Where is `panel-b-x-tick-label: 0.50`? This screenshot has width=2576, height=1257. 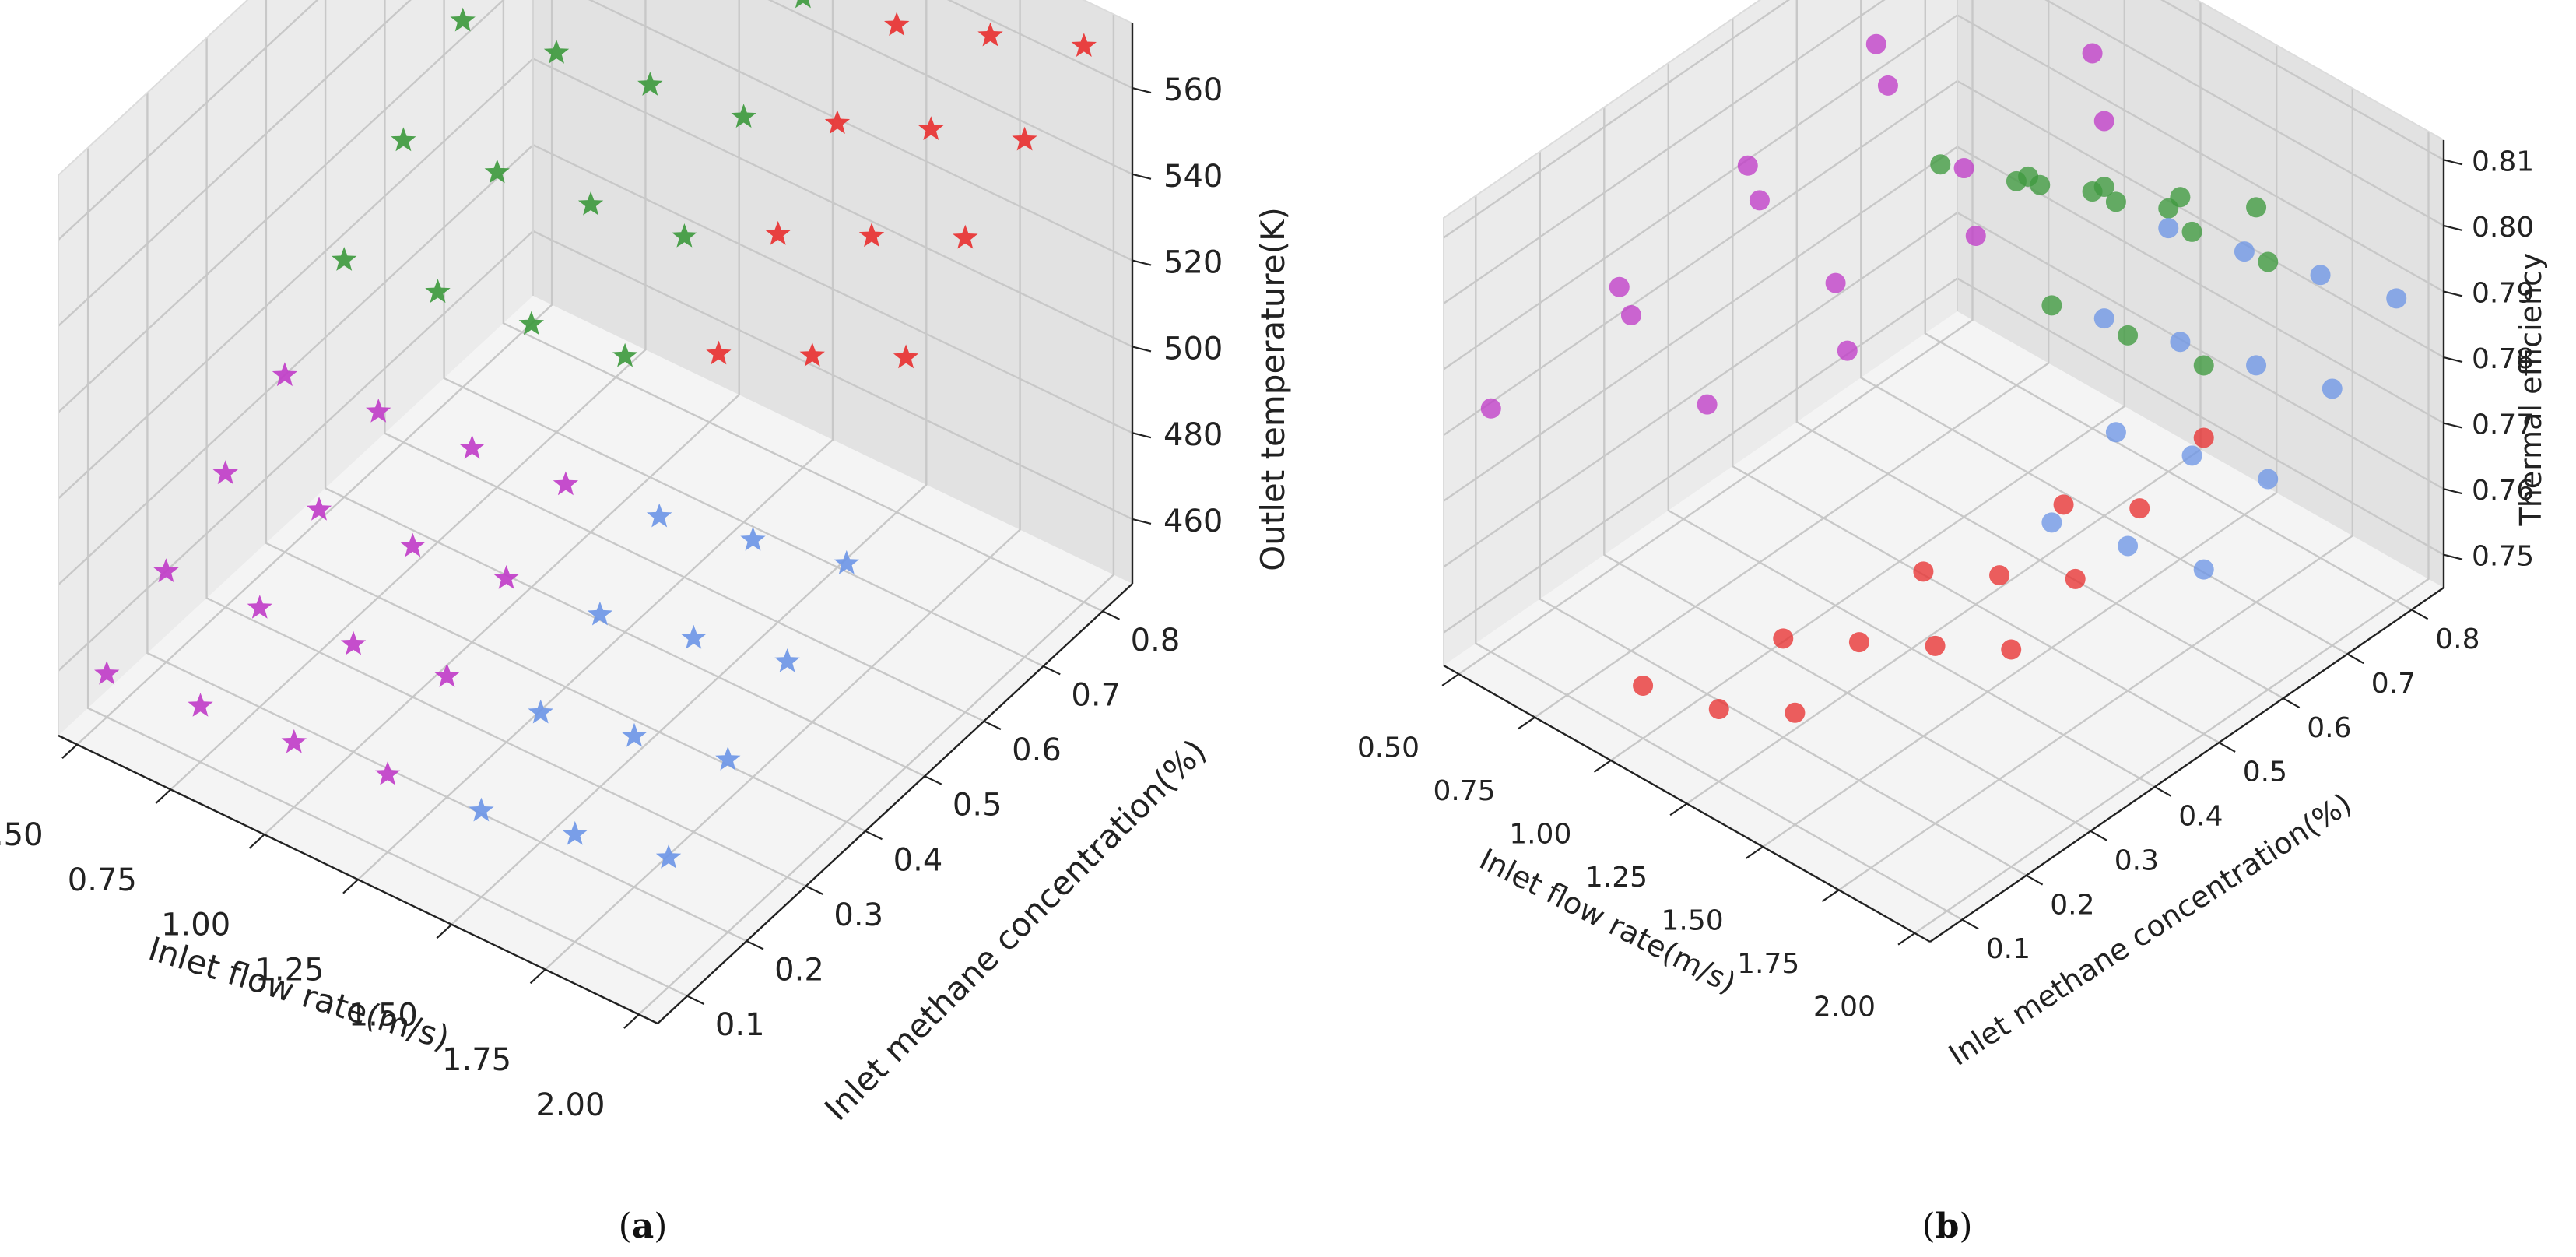 panel-b-x-tick-label: 0.50 is located at coordinates (1389, 748).